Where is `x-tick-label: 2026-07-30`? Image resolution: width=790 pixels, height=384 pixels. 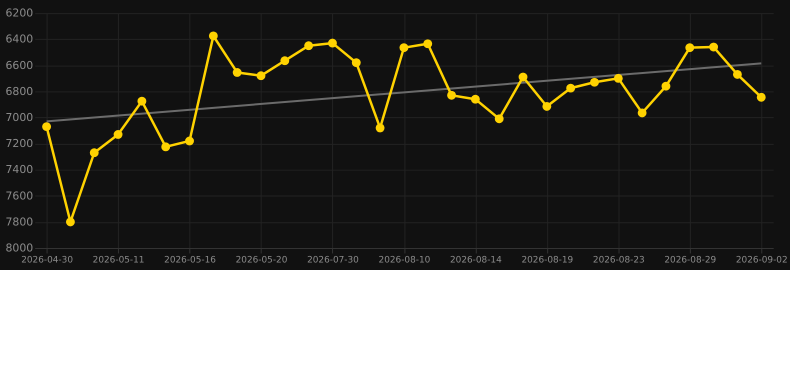 x-tick-label: 2026-07-30 is located at coordinates (333, 260).